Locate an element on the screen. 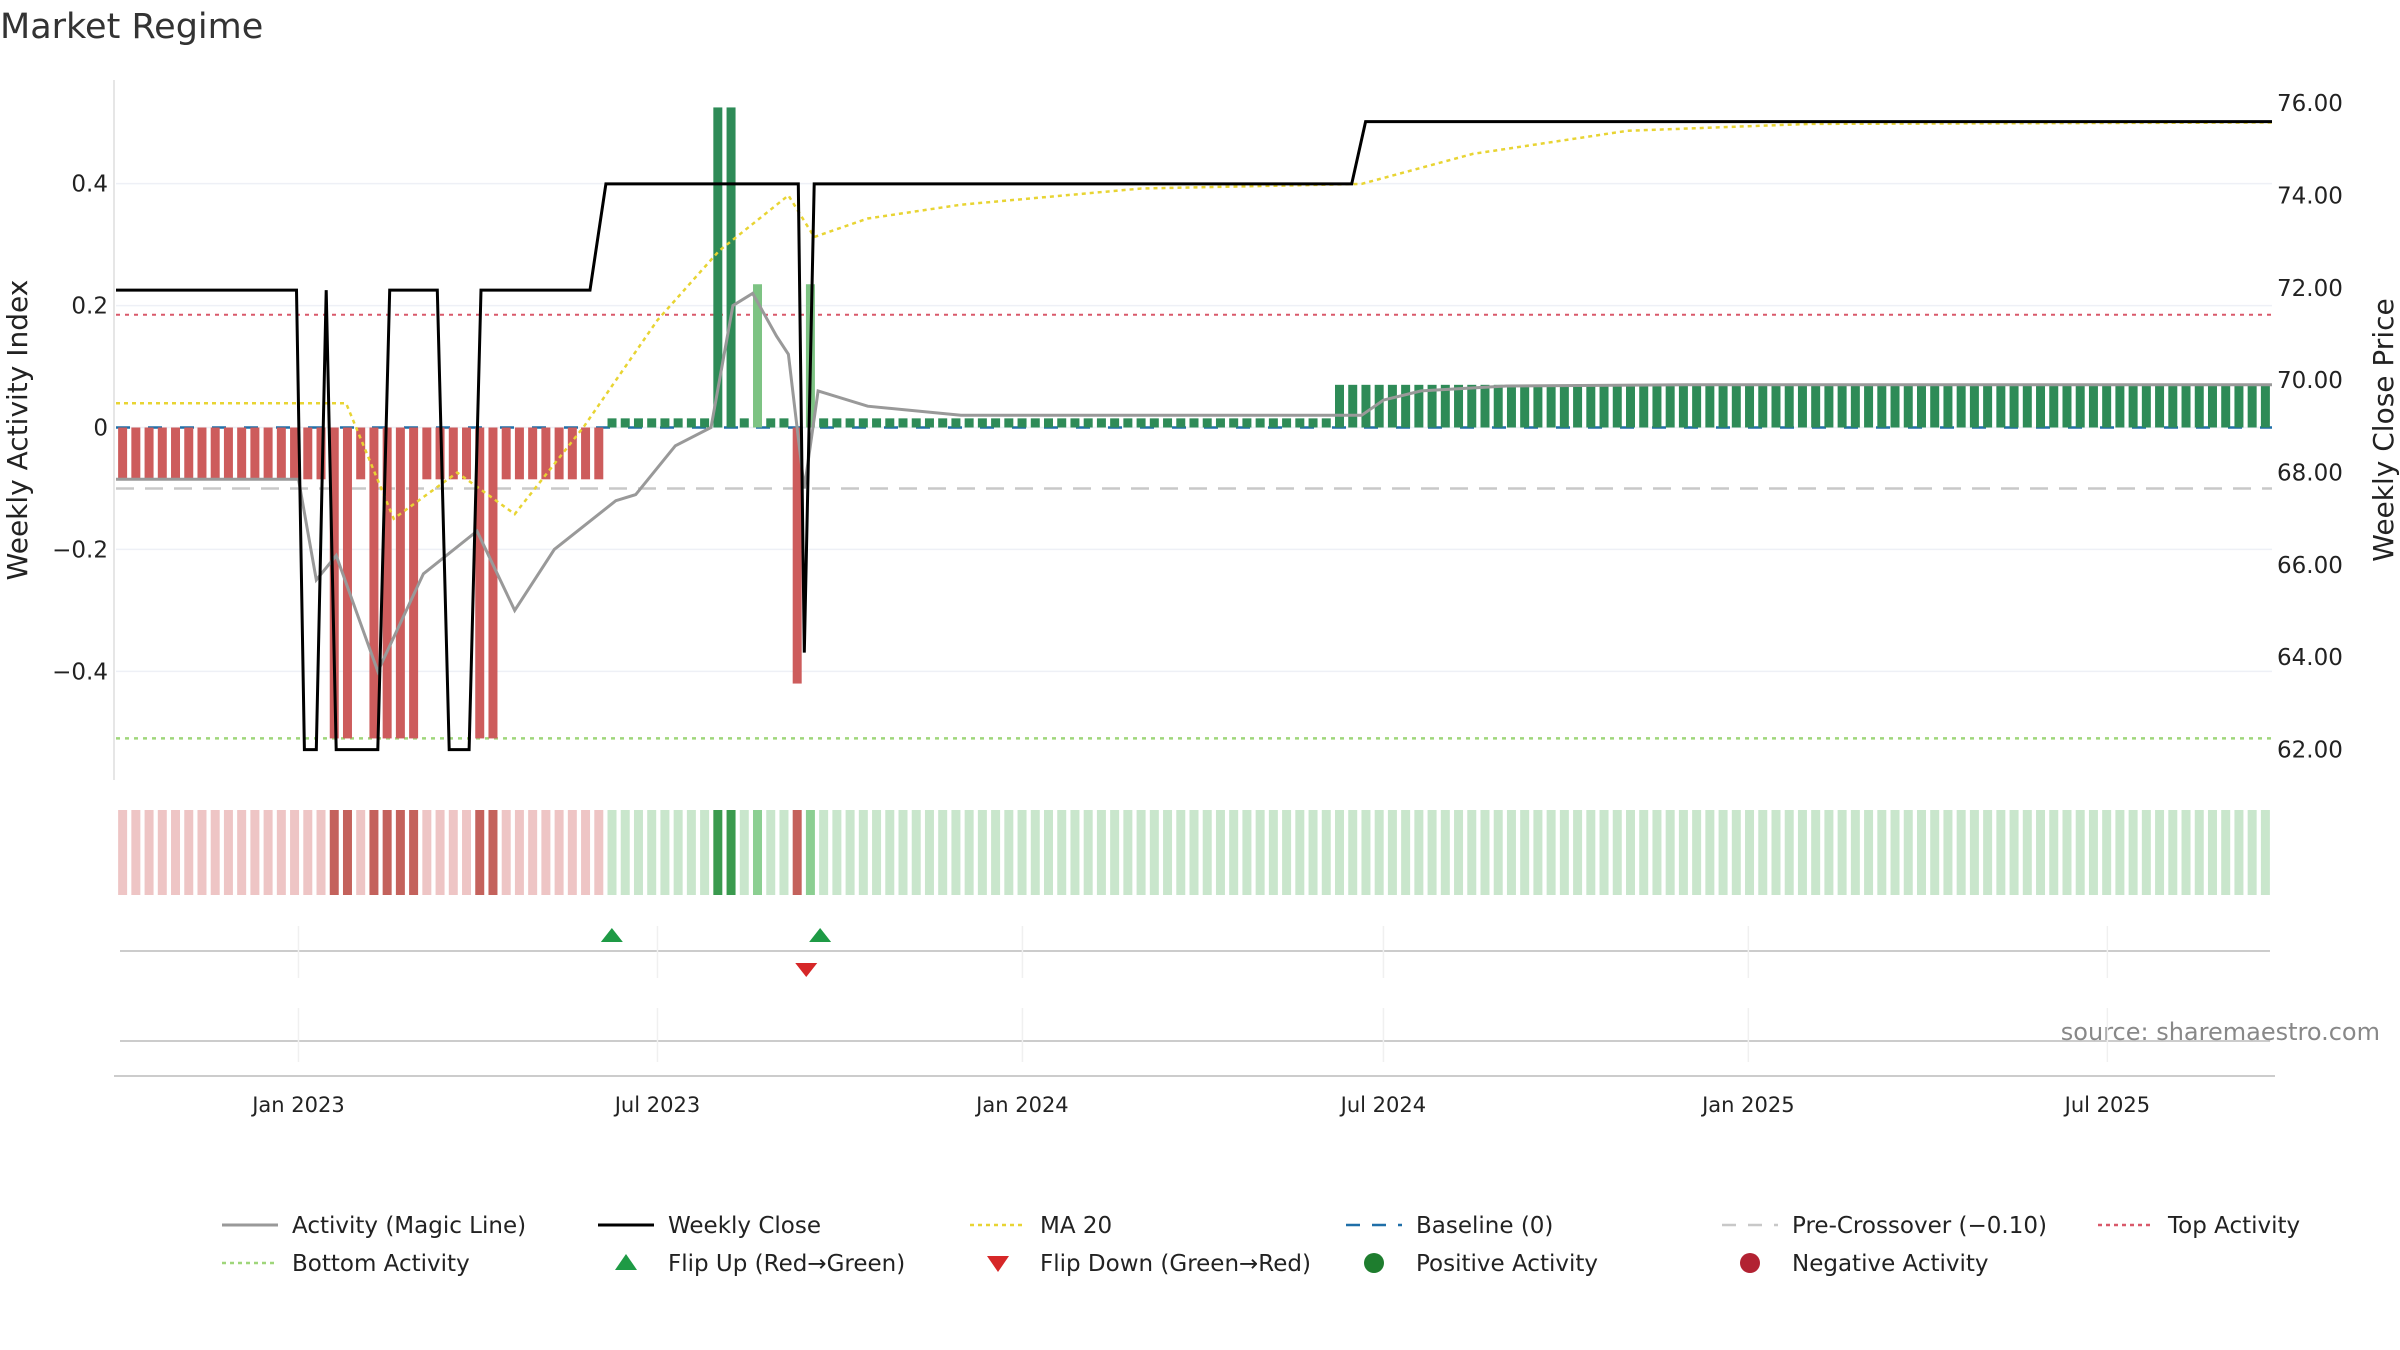  flip-up-marker is located at coordinates (611, 935).